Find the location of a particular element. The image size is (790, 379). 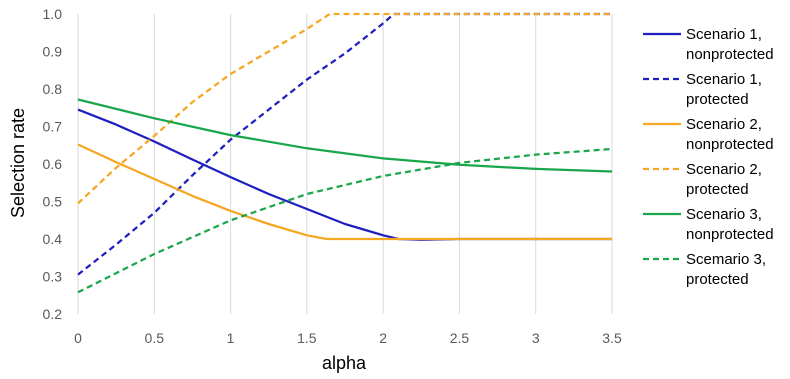

y-tick-label: 0.8 is located at coordinates (53, 89).